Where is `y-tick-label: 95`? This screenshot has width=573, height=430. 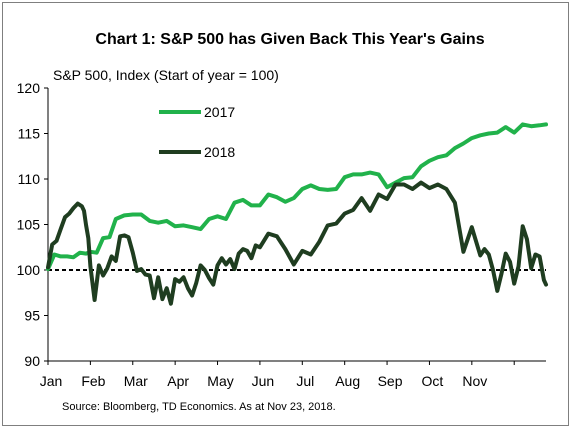
y-tick-label: 95 is located at coordinates (32, 316).